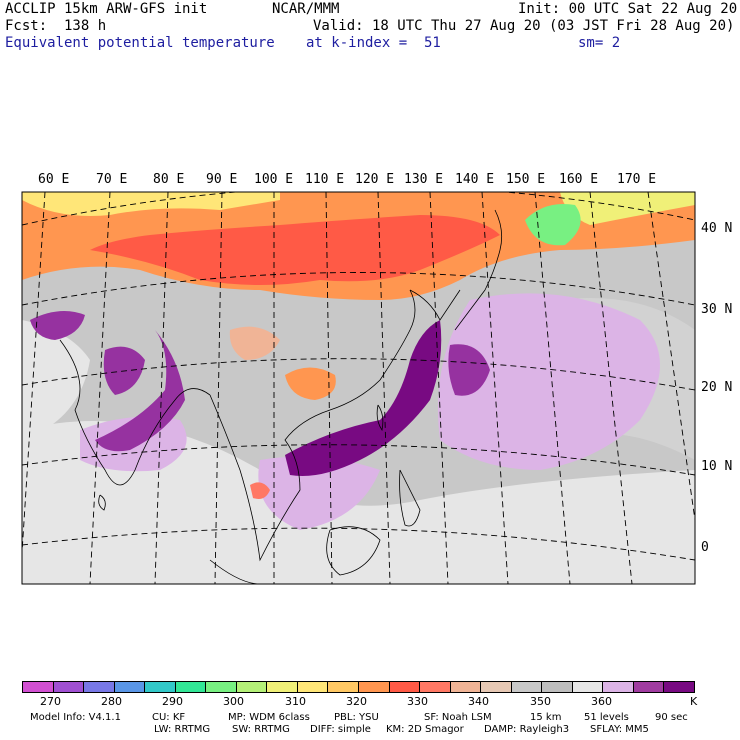 This screenshot has width=740, height=740. What do you see at coordinates (478, 701) in the screenshot?
I see `colorbar-label-340: 340` at bounding box center [478, 701].